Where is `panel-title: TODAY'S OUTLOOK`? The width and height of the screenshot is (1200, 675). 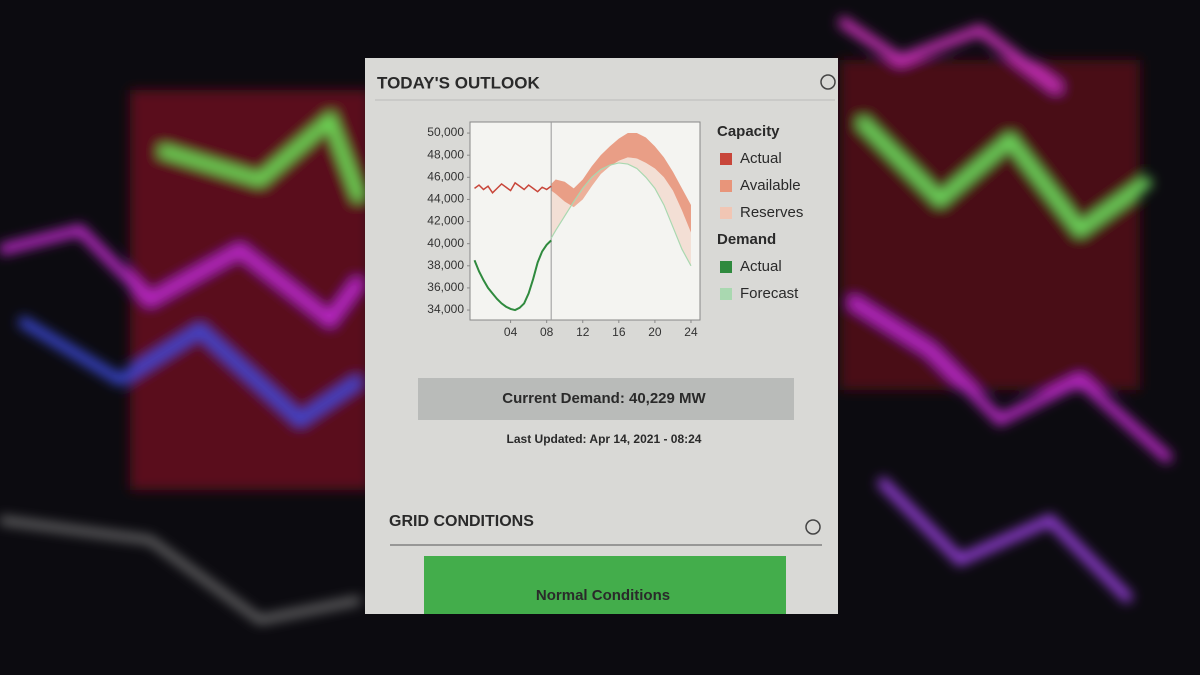 panel-title: TODAY'S OUTLOOK is located at coordinates (458, 82).